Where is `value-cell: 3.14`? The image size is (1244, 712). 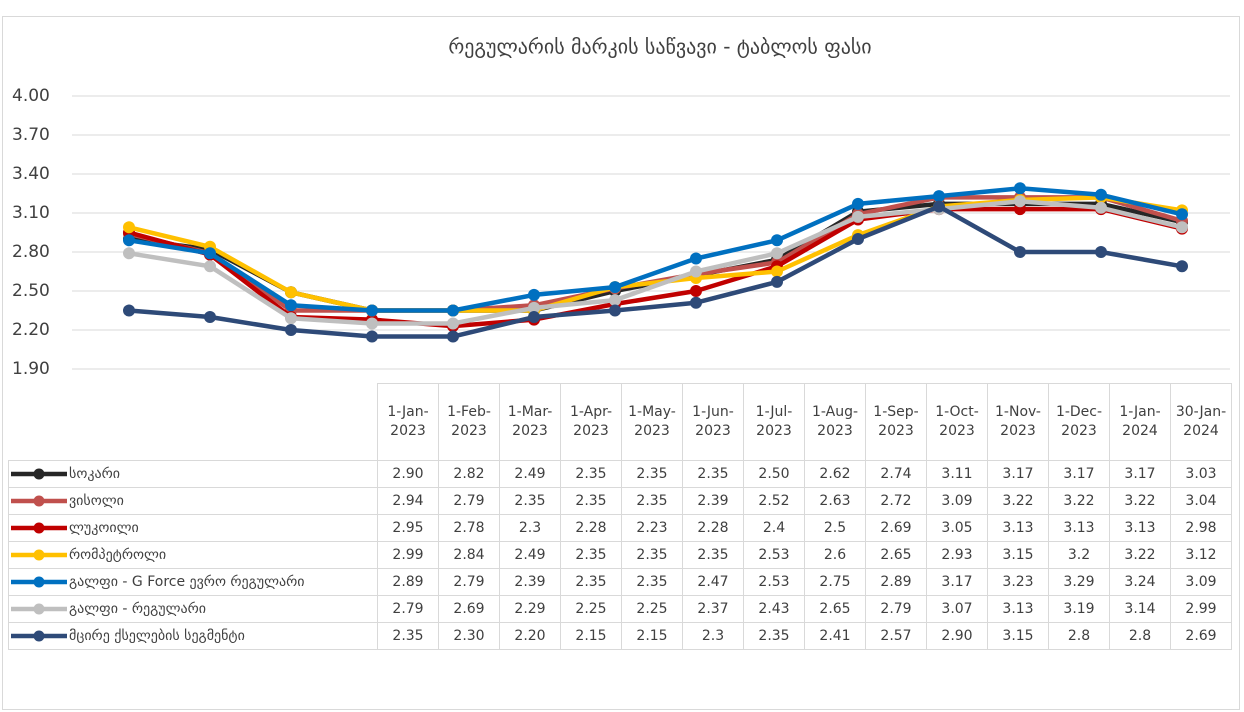 value-cell: 3.14 is located at coordinates (1140, 609).